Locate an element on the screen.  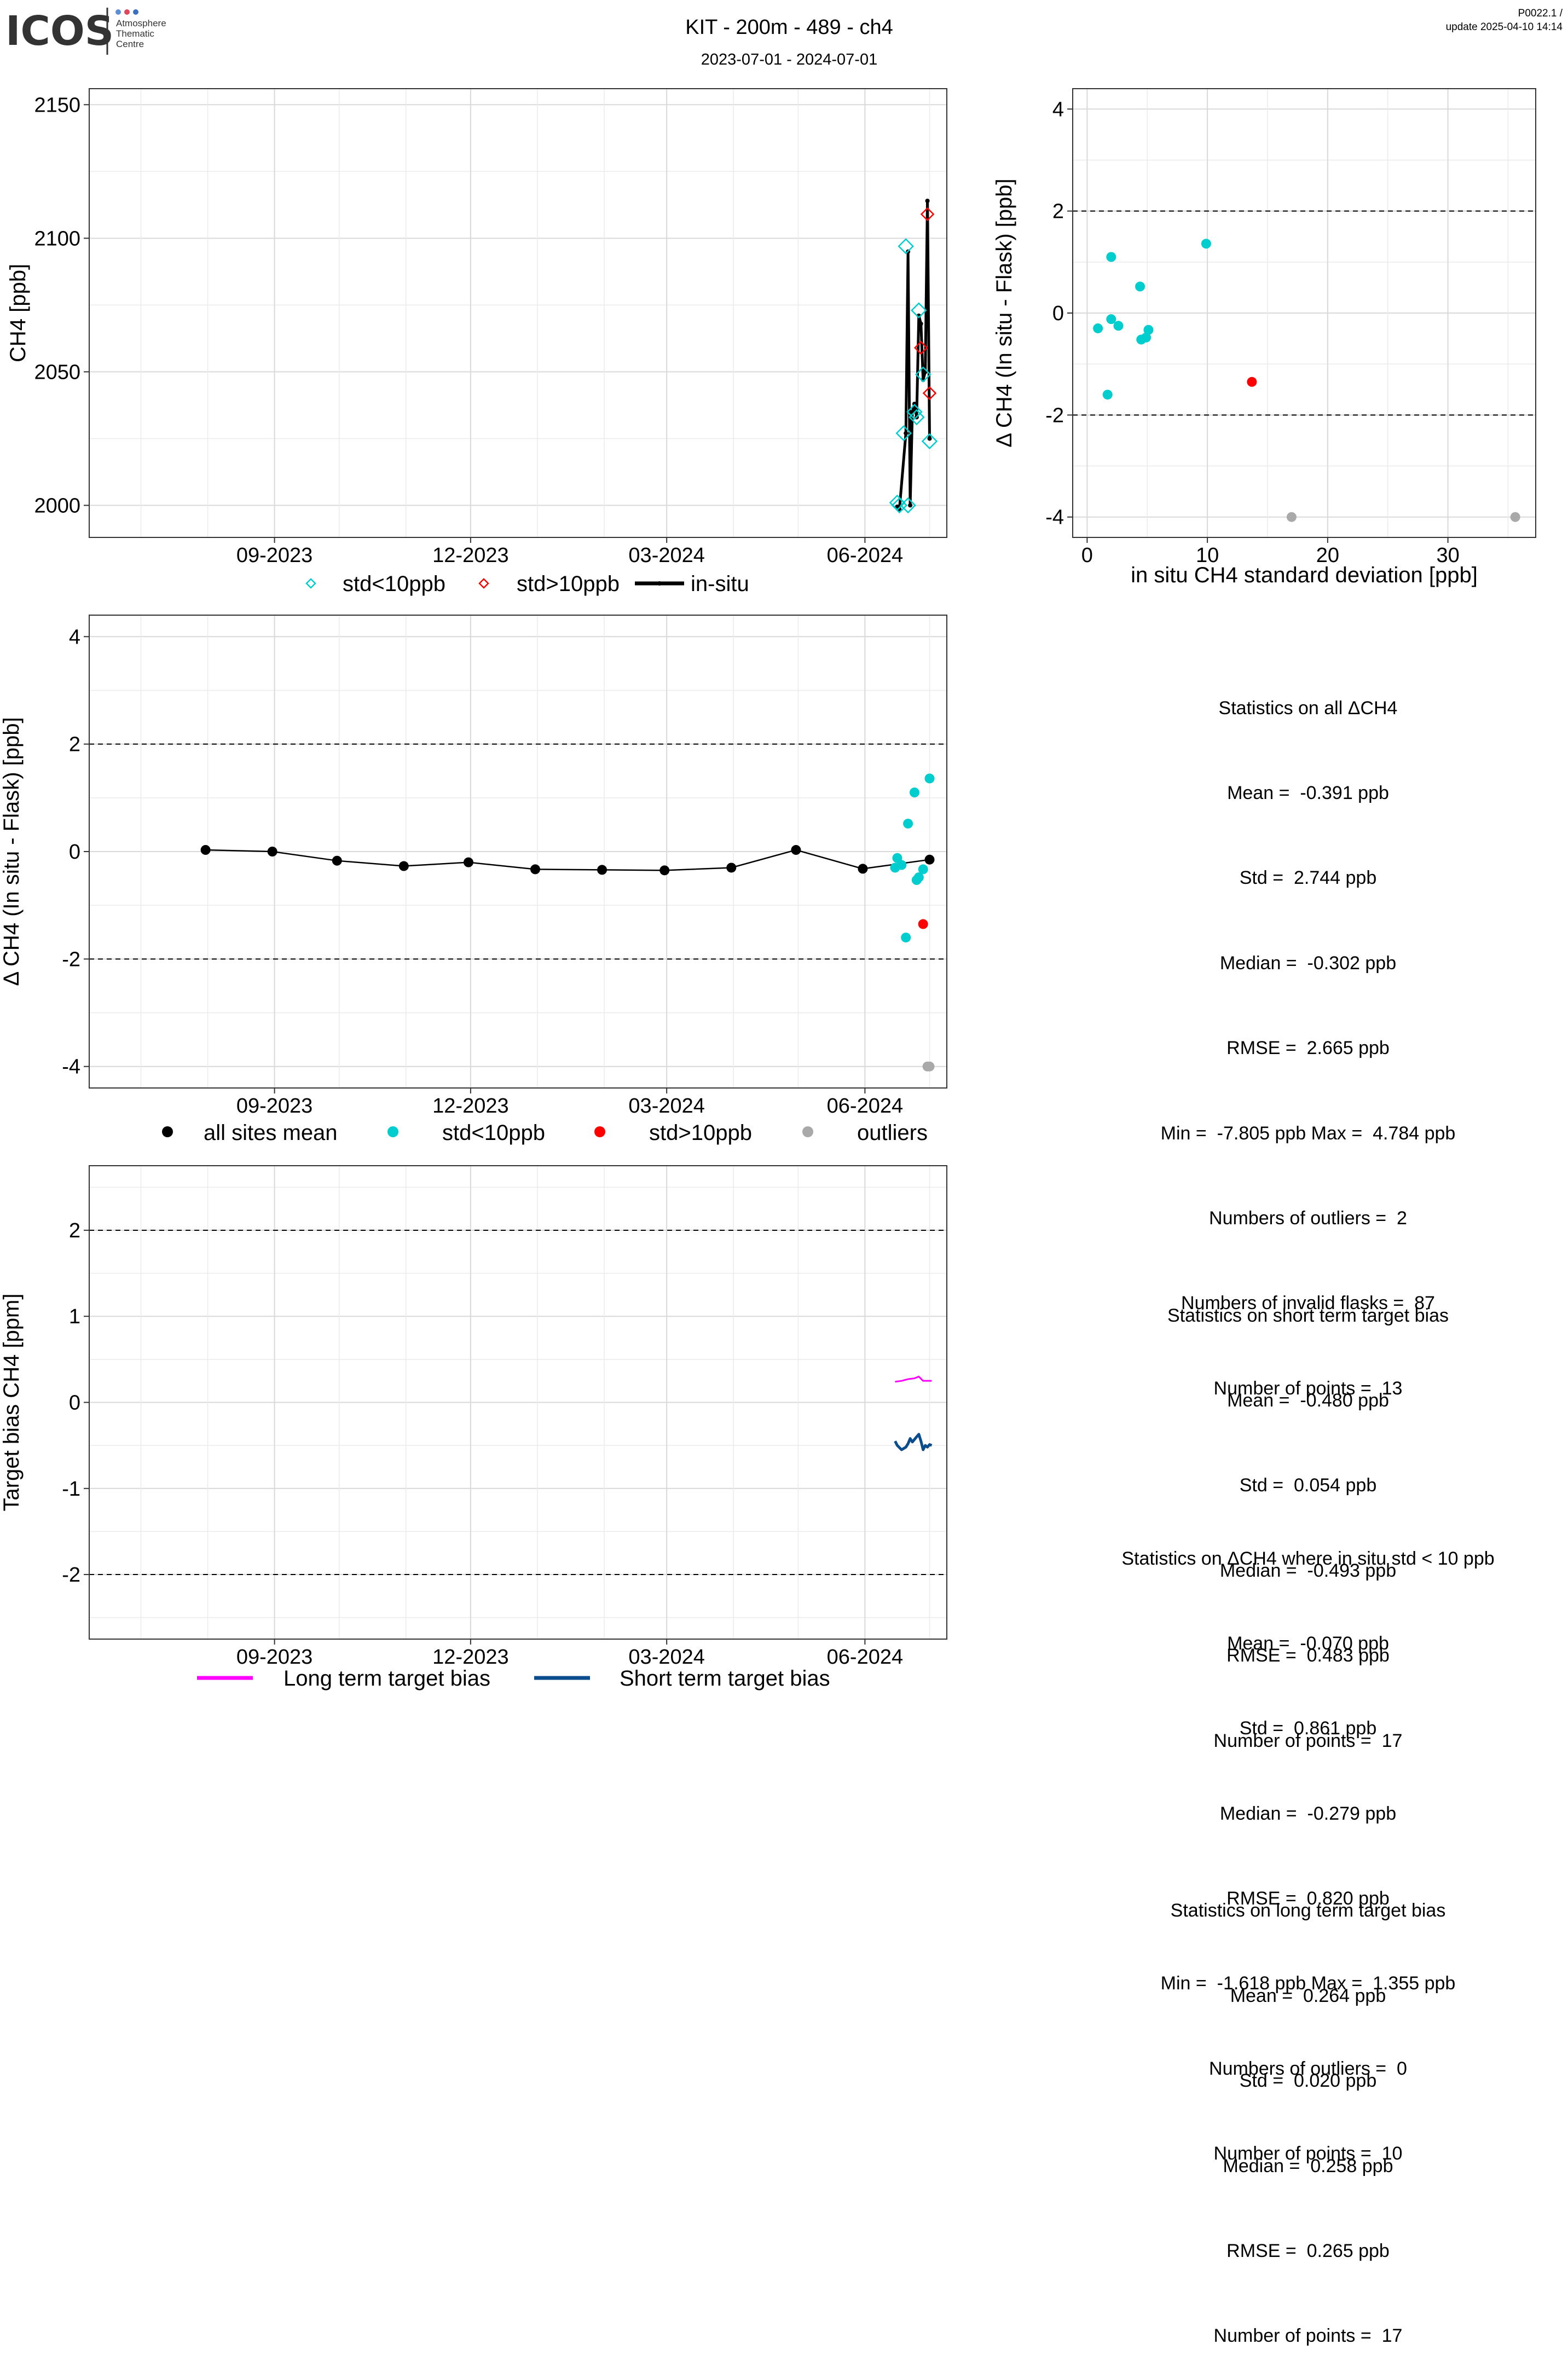
x-axis-label: in situ CH4 standard deviation [ppb] is located at coordinates (1304, 575).